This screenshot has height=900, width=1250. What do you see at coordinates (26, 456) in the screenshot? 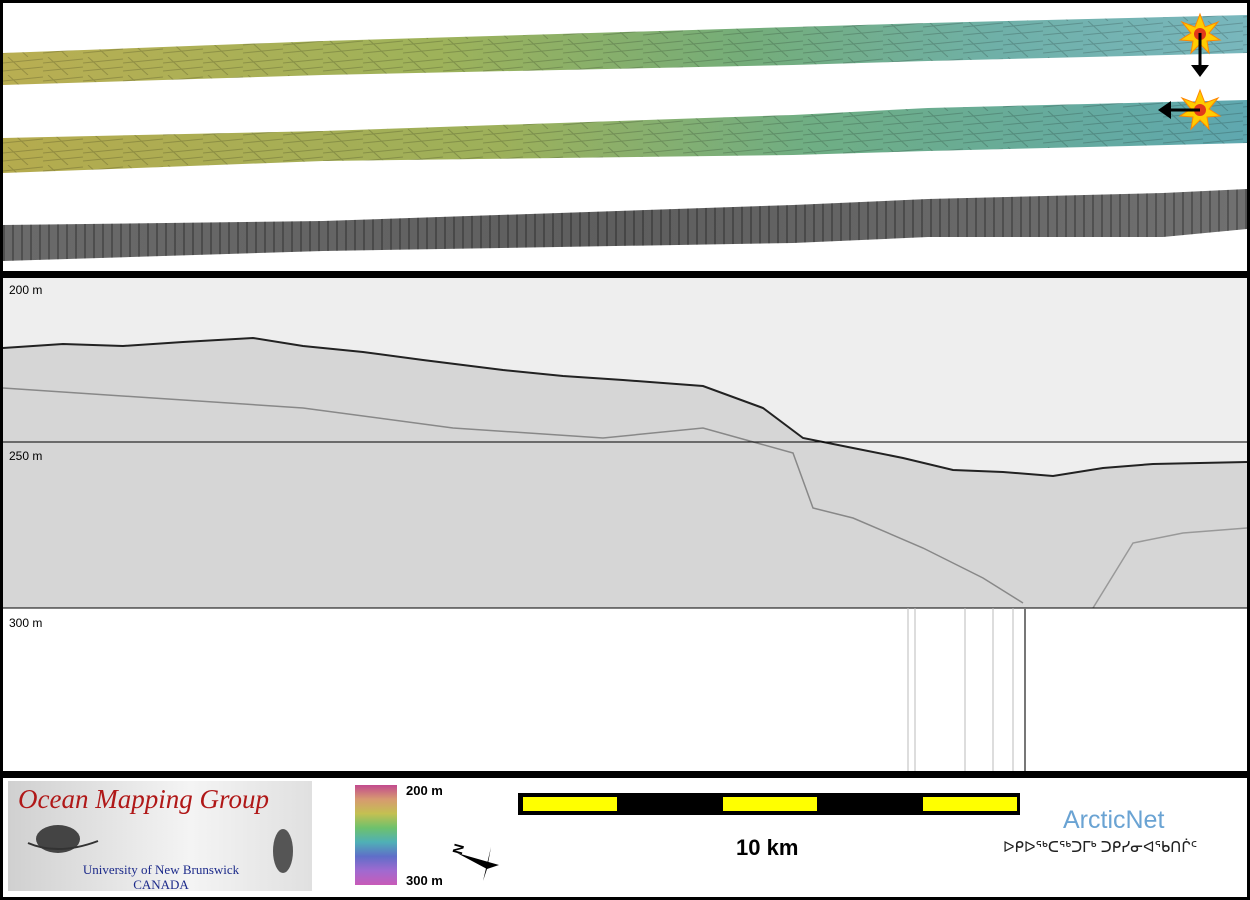
I see `depth-label-250: 250 m` at bounding box center [26, 456].